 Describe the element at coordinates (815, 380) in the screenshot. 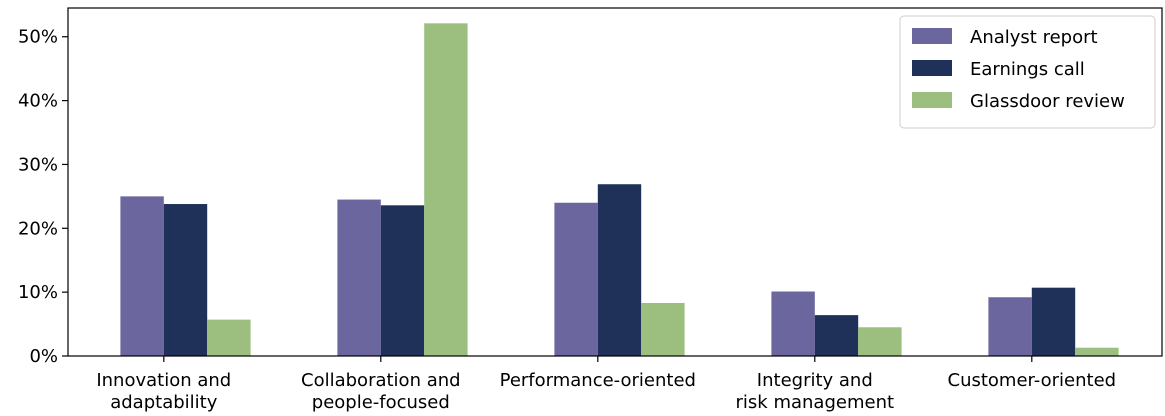

I see `x-tick-label-line: Integrity and` at that location.